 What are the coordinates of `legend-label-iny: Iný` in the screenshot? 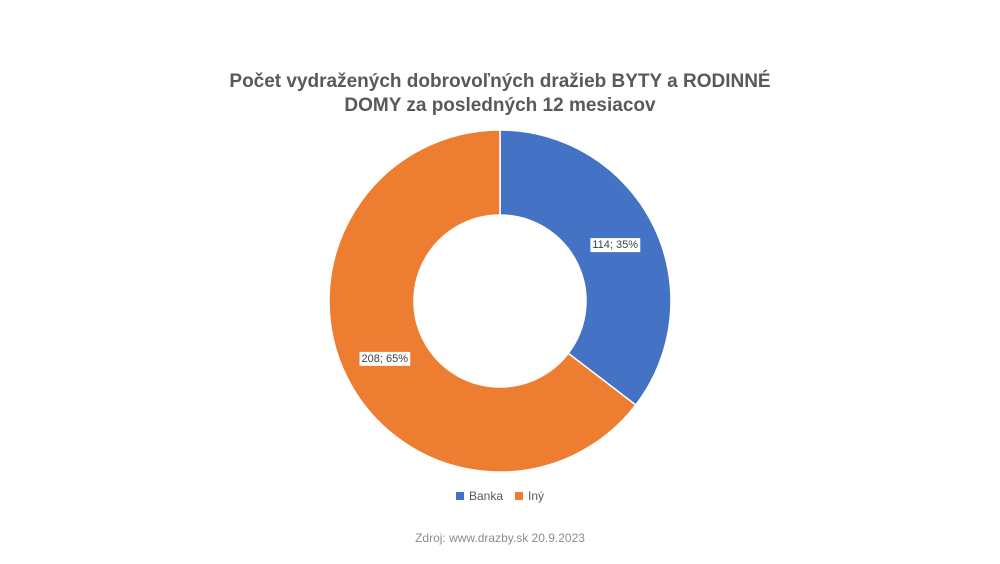 It's located at (536, 496).